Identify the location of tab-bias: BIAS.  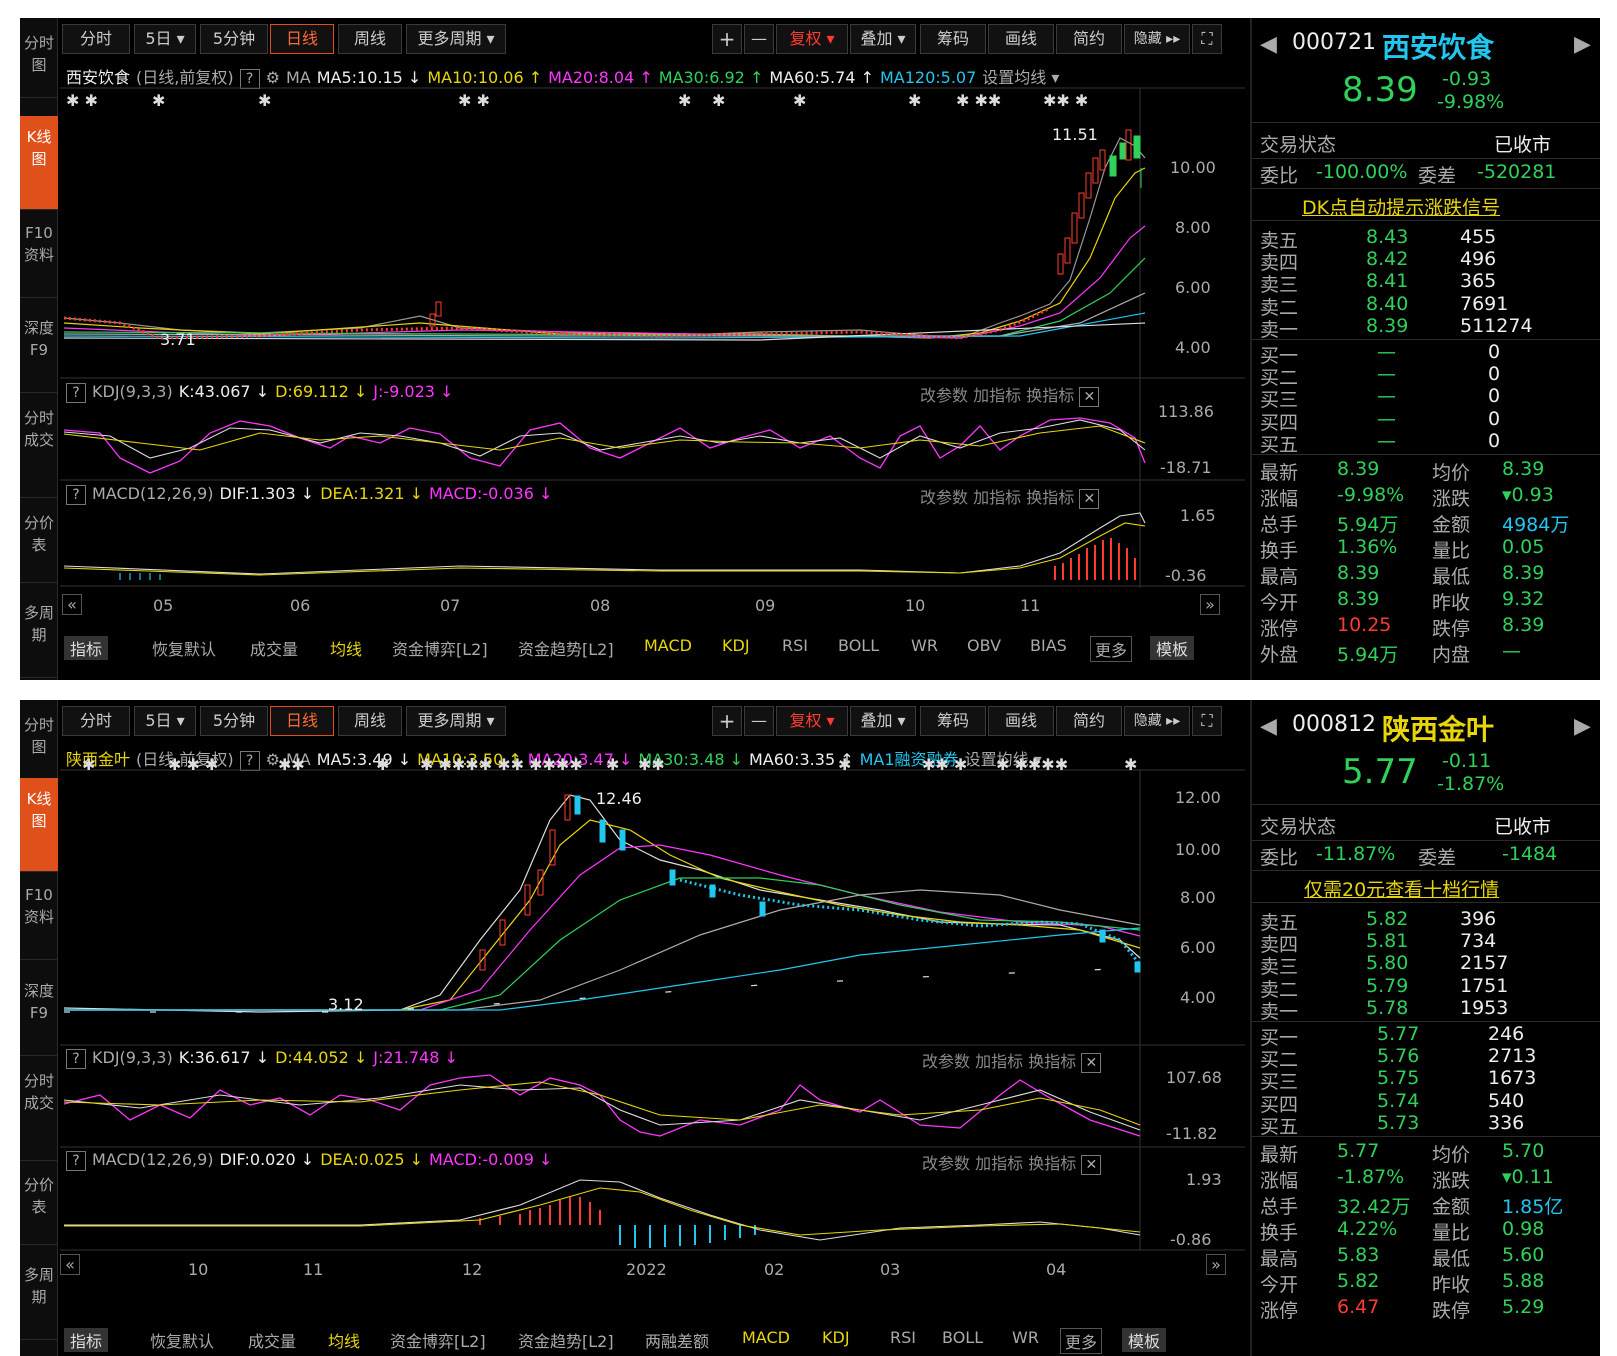
(1048, 645).